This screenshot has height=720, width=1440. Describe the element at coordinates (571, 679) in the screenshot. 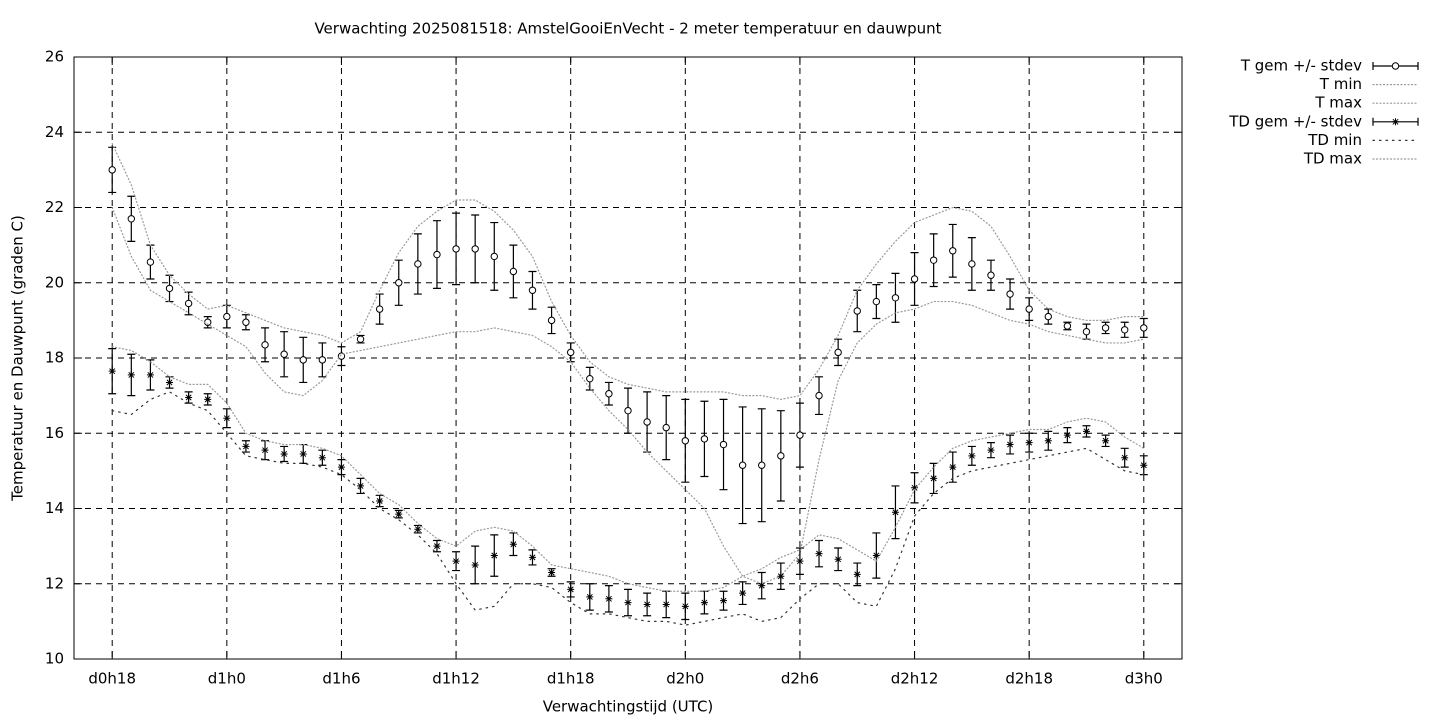

I see `x-tick-label: d1h18` at that location.